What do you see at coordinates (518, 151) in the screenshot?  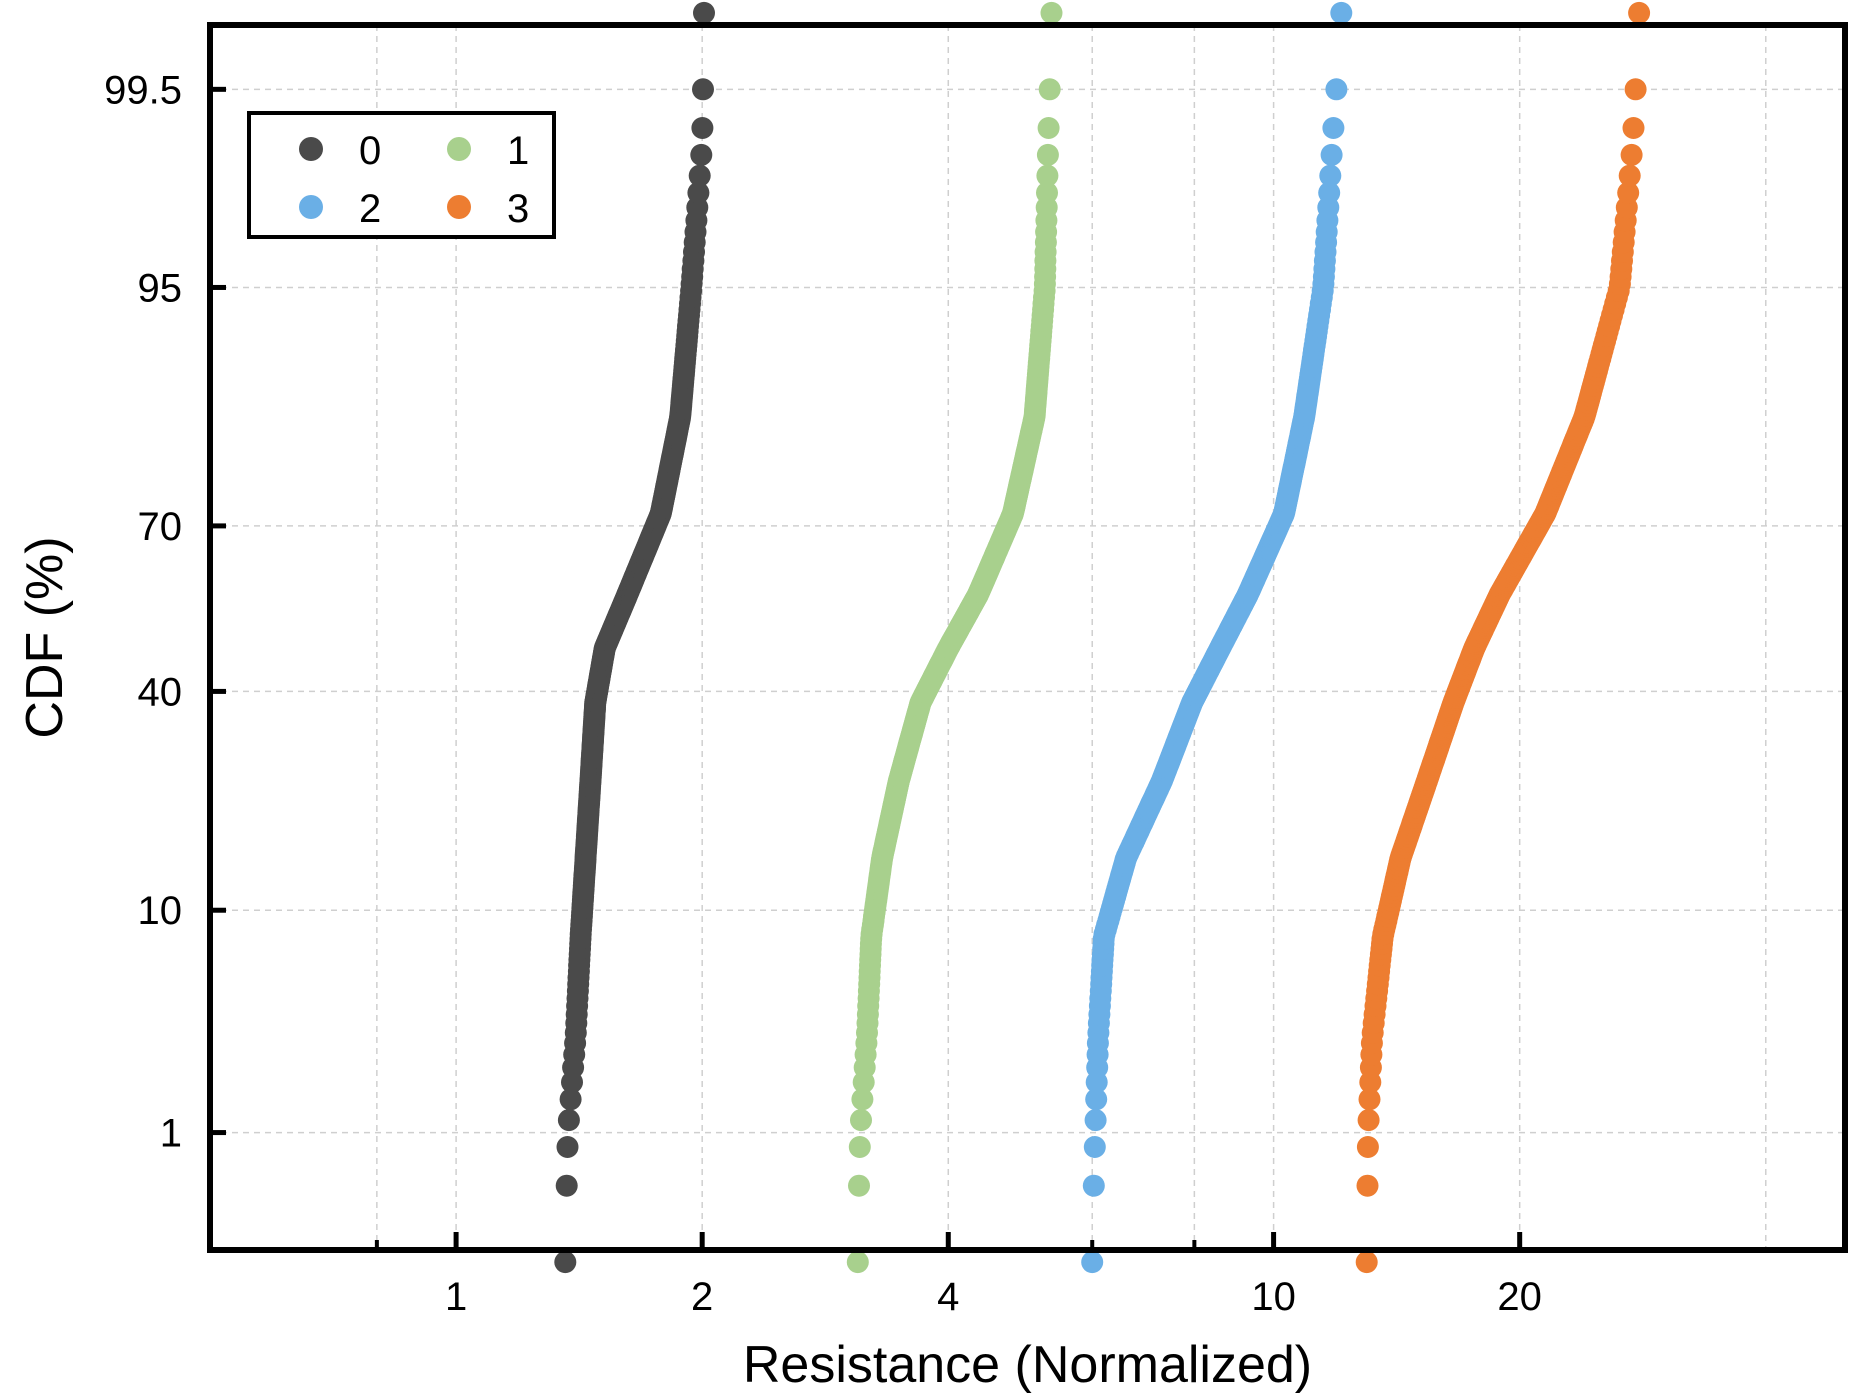 I see `legend-label-1: 1` at bounding box center [518, 151].